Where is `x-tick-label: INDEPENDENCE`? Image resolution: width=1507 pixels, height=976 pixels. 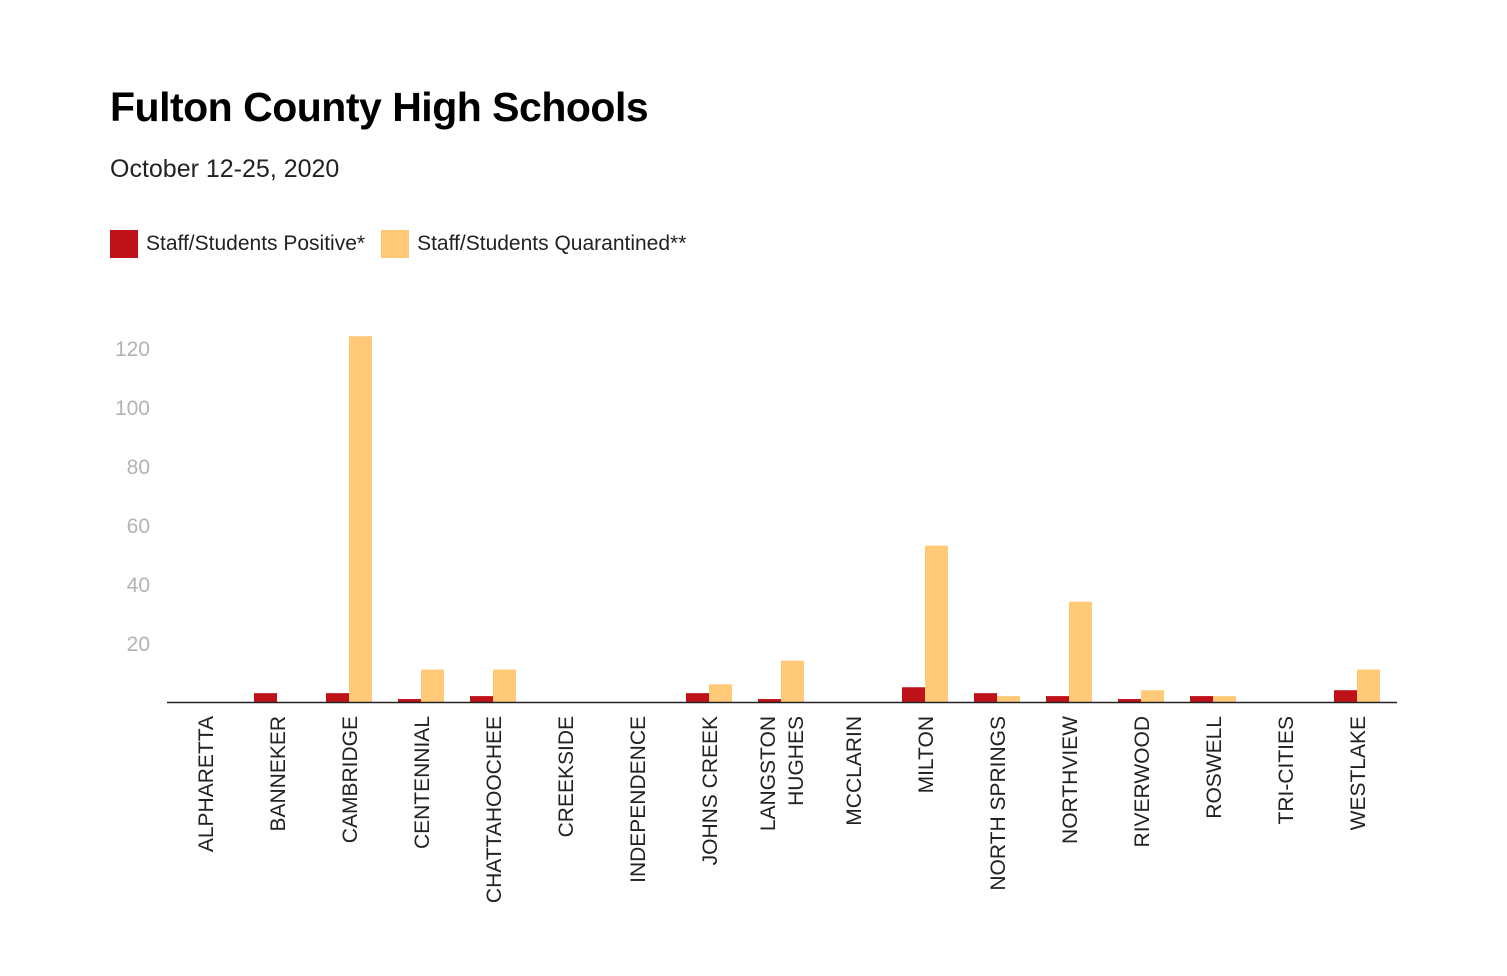 x-tick-label: INDEPENDENCE is located at coordinates (638, 799).